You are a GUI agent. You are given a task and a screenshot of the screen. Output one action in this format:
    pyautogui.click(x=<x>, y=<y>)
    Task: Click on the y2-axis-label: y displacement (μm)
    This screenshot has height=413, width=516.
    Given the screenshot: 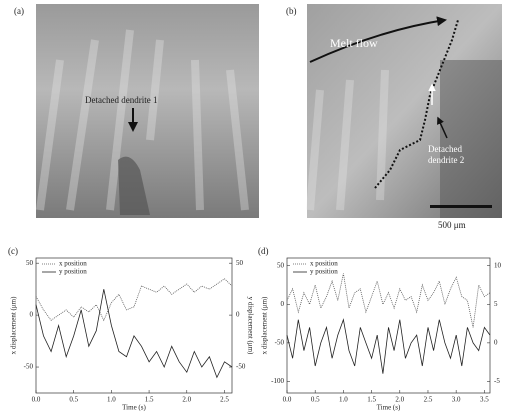 What is the action you would take?
    pyautogui.click(x=250, y=326)
    